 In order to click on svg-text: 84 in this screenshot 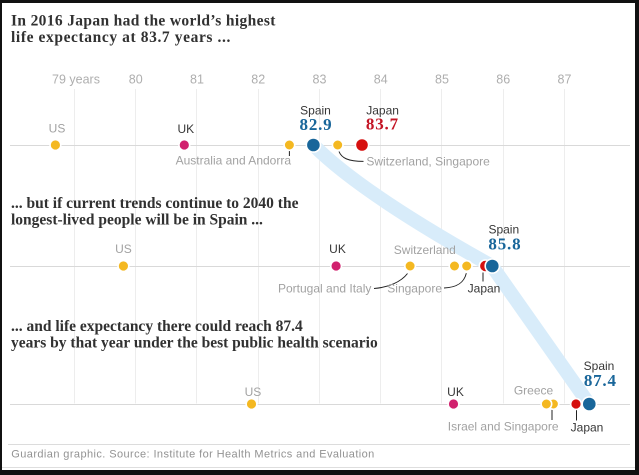, I will do `click(381, 80)`.